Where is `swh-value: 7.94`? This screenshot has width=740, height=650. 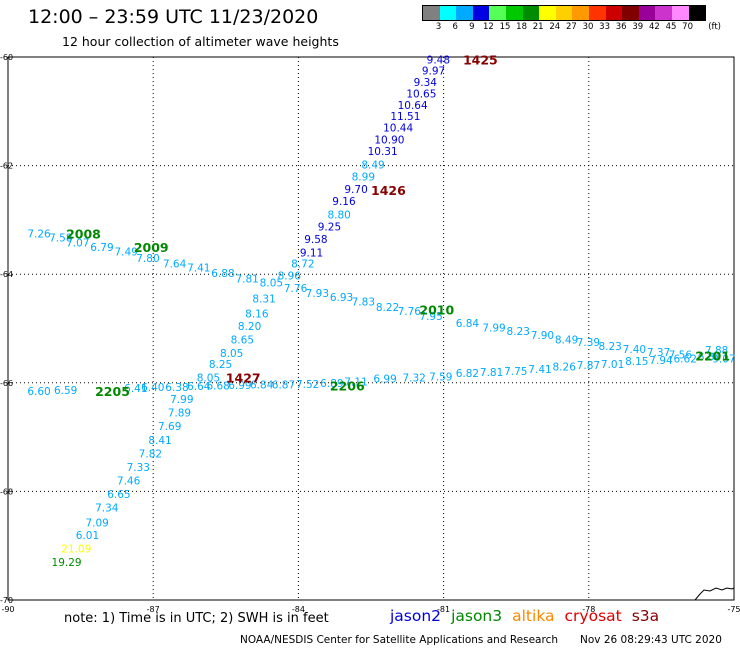 swh-value: 7.94 is located at coordinates (661, 361).